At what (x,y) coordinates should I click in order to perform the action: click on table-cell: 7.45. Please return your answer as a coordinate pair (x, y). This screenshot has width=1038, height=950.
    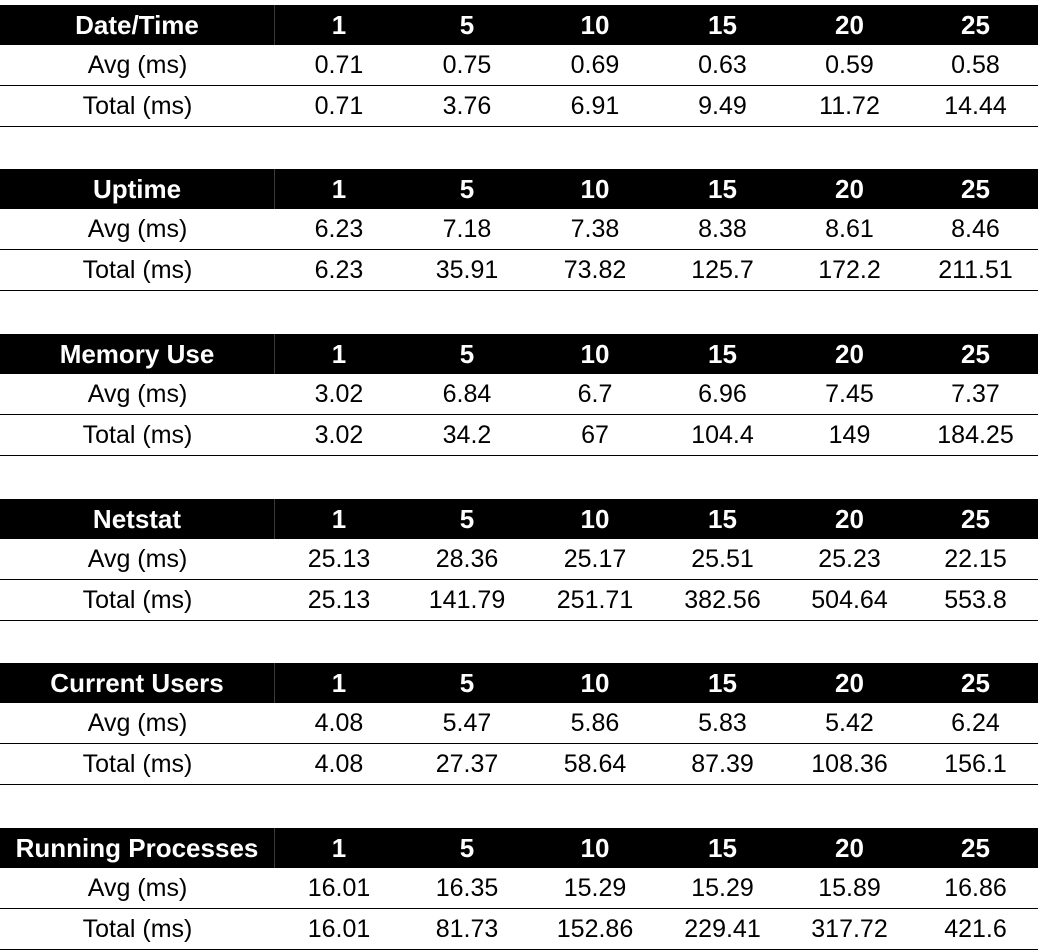
    Looking at the image, I should click on (849, 393).